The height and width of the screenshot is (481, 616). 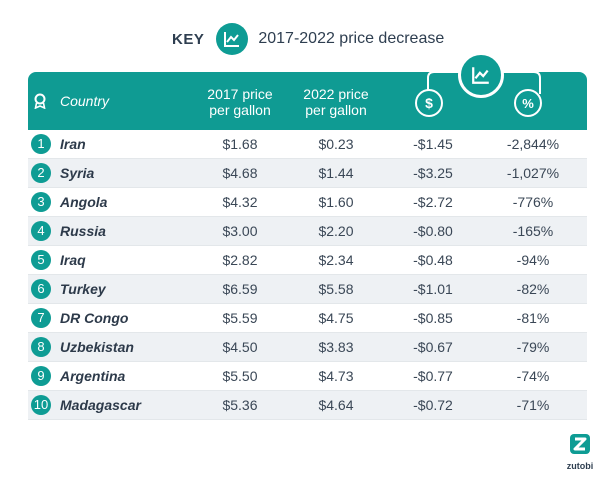 I want to click on cell-diff: -$2.72, so click(x=433, y=202).